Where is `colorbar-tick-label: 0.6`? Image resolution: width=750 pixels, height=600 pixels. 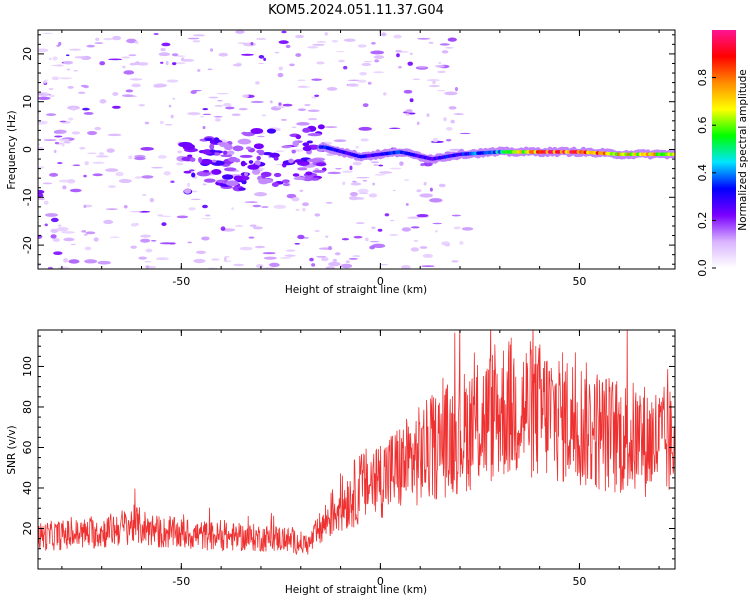 colorbar-tick-label: 0.6 is located at coordinates (702, 125).